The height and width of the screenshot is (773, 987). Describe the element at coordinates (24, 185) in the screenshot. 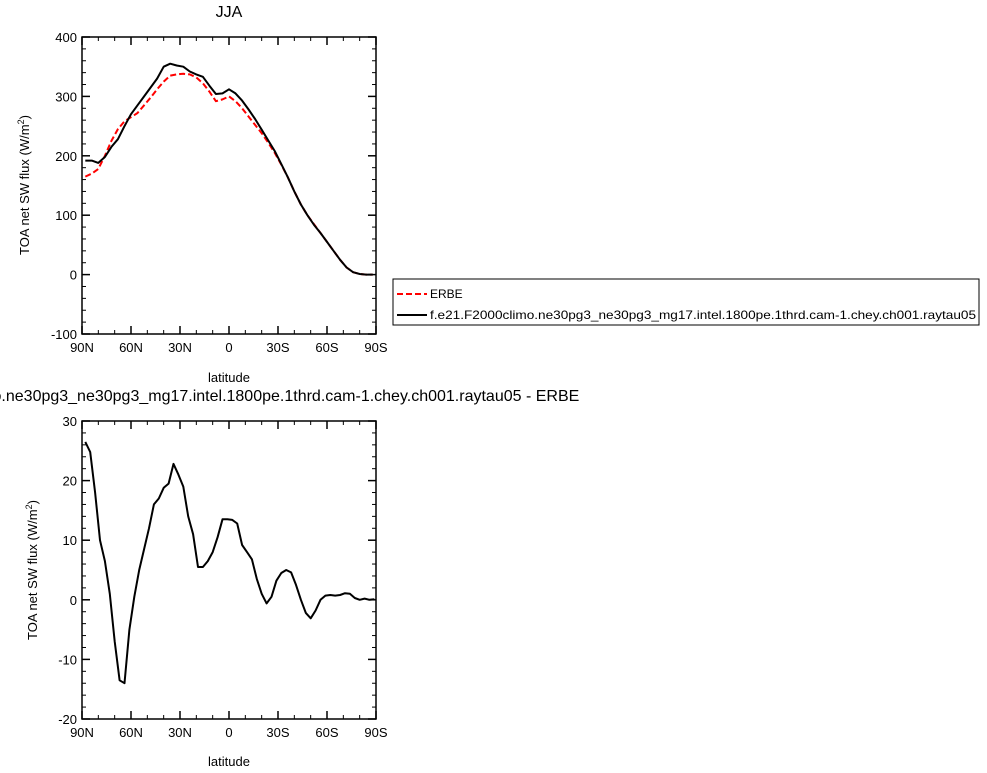

I see `chart-top-ylabel: TOA net SW flux (W/m2)` at that location.